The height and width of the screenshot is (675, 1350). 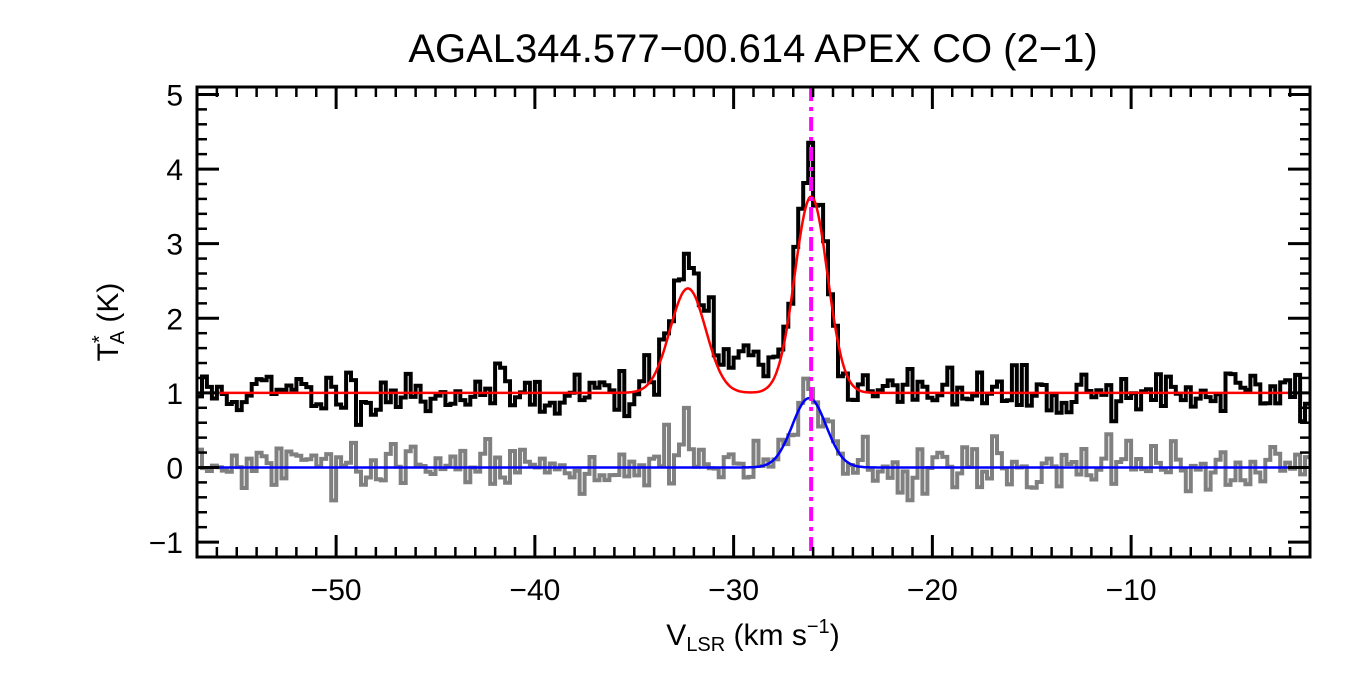 I want to click on x-tick-label: −30, so click(x=733, y=590).